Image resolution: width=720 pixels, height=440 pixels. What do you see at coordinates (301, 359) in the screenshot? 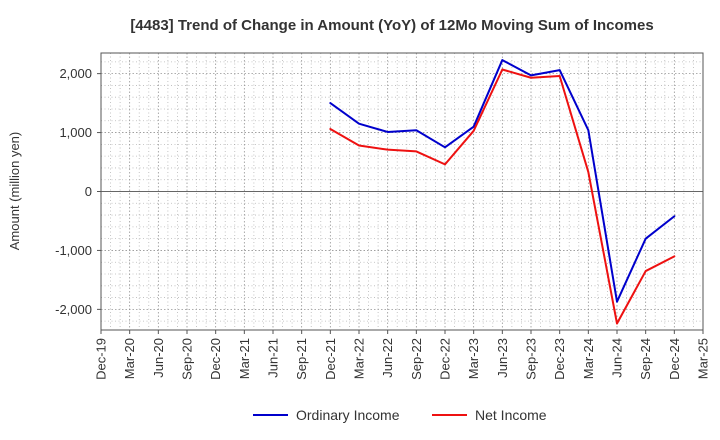
I see `x-tick-label: Sep-21` at bounding box center [301, 359].